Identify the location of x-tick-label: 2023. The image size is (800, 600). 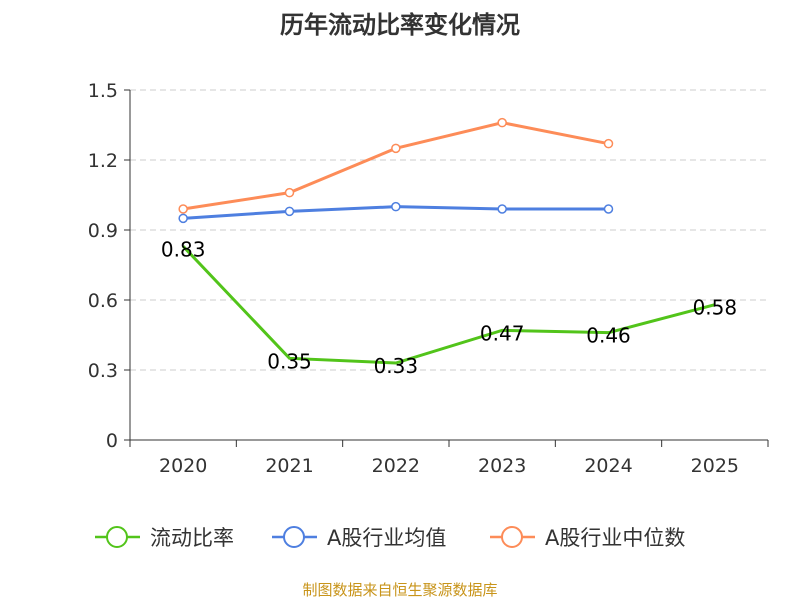
(502, 466).